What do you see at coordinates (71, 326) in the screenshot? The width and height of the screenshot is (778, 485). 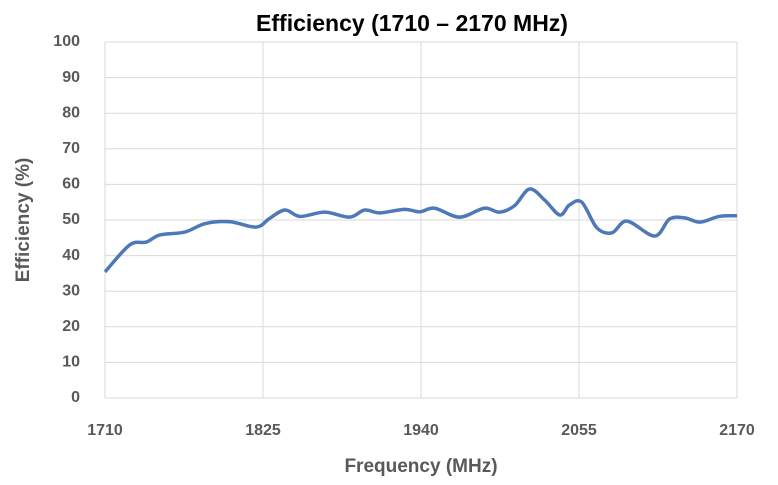 I see `y-tick-label: 20` at bounding box center [71, 326].